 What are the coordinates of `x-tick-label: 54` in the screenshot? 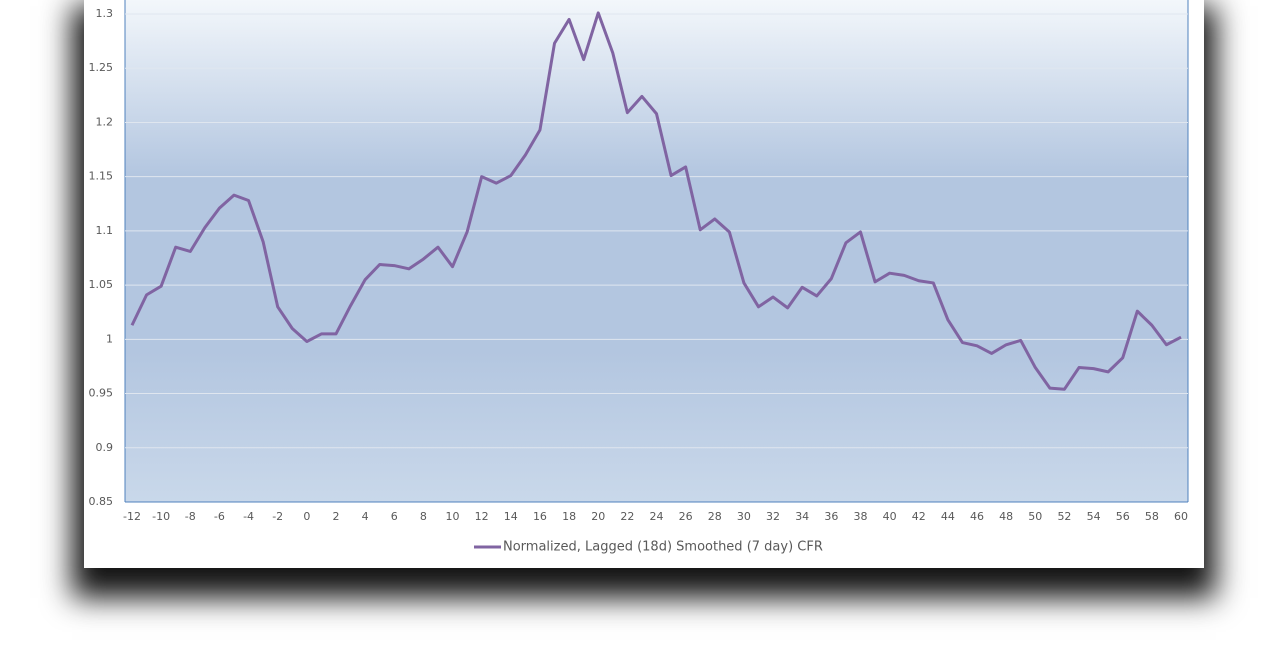 It's located at (1094, 516).